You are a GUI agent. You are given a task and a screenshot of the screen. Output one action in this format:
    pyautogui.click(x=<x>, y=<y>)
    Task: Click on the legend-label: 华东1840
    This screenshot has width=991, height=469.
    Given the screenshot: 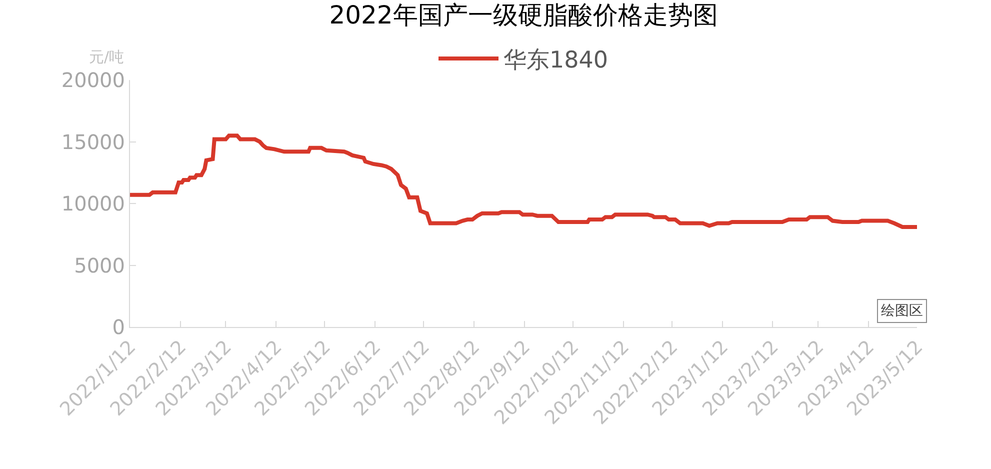 What is the action you would take?
    pyautogui.click(x=556, y=60)
    